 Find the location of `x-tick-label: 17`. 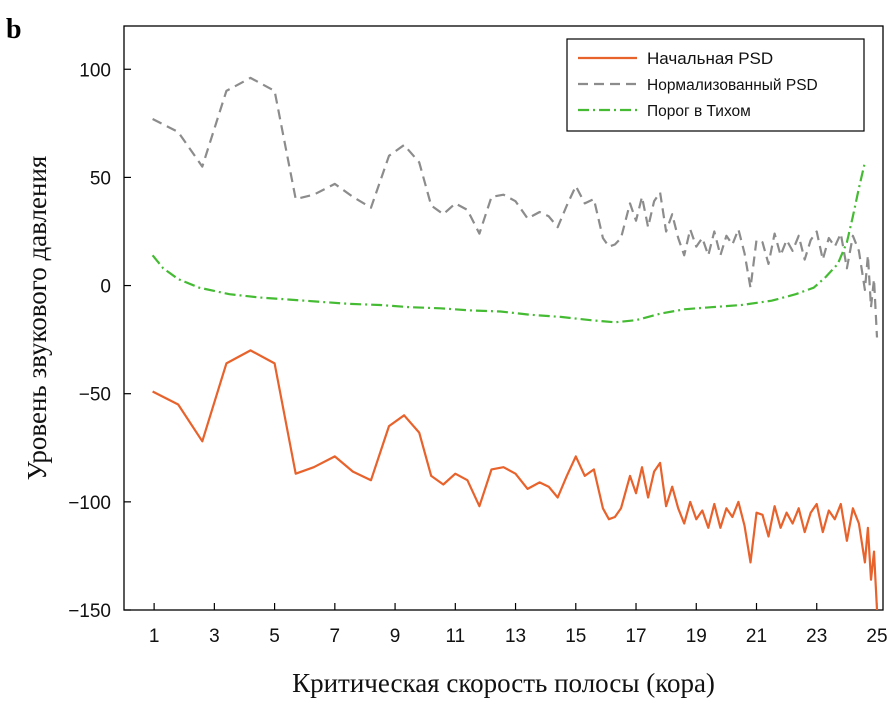

x-tick-label: 17 is located at coordinates (635, 636).